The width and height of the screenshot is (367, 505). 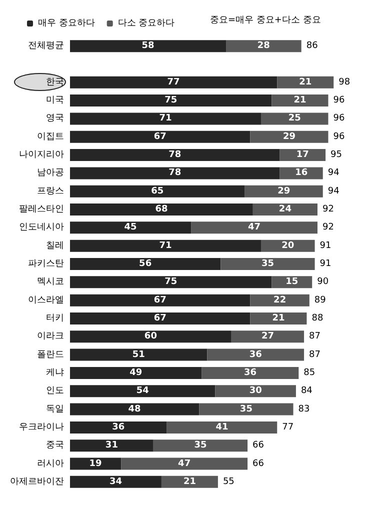 I want to click on data-label: 29, so click(x=284, y=191).